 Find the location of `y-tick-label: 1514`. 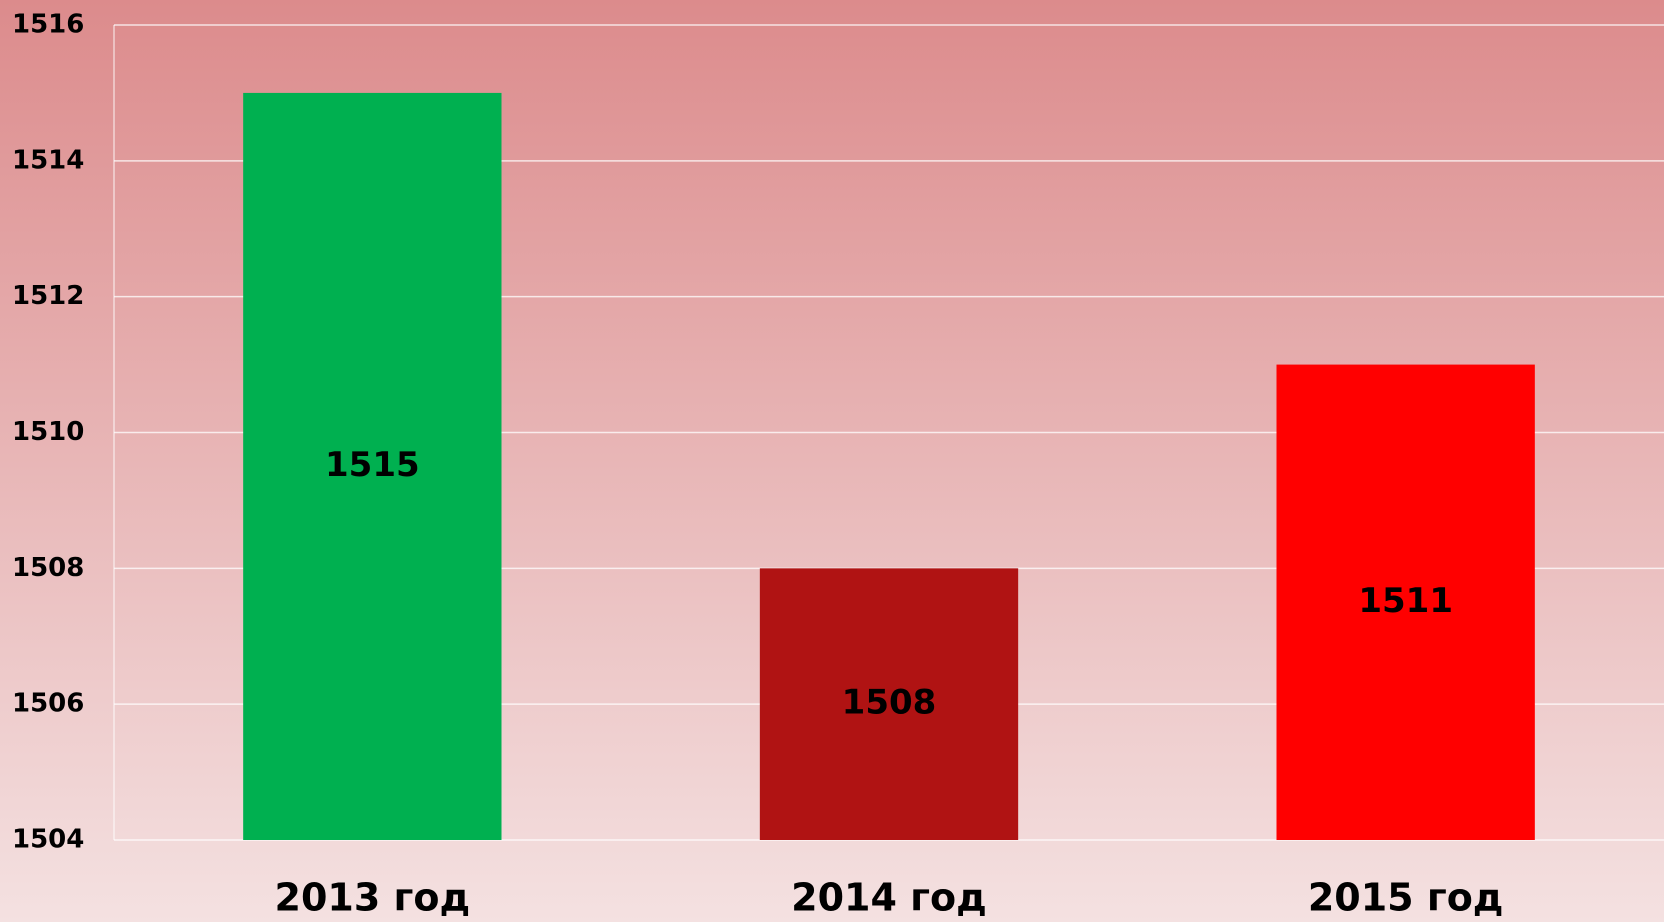

y-tick-label: 1514 is located at coordinates (48, 160).